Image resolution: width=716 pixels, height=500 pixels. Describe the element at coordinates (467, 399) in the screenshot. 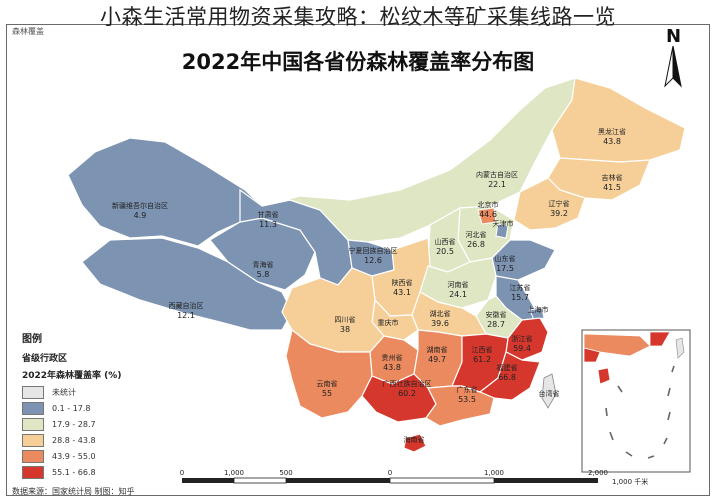

I see `province-value-label: 53.5` at that location.